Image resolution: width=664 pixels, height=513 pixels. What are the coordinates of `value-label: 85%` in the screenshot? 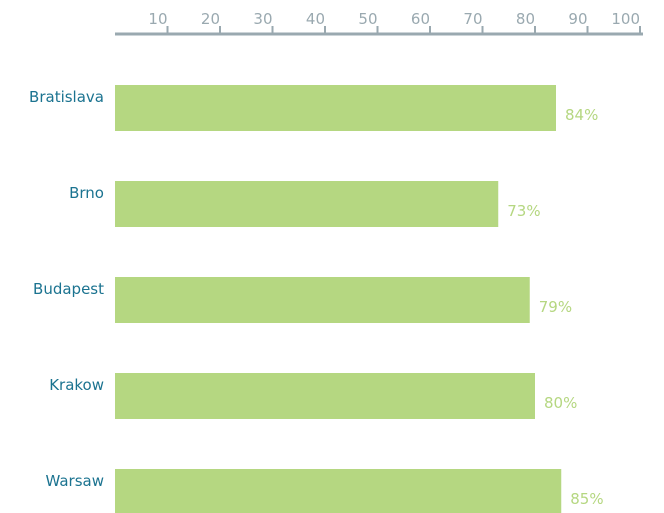 It's located at (586, 499).